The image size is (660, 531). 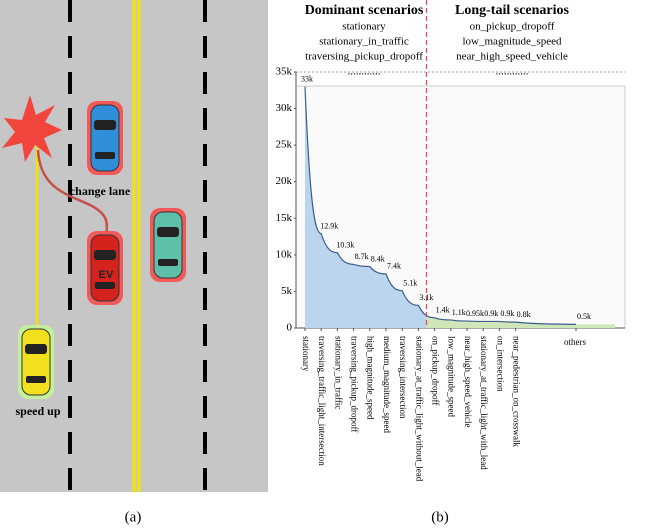 What do you see at coordinates (459, 312) in the screenshot?
I see `value-label: 1.1k` at bounding box center [459, 312].